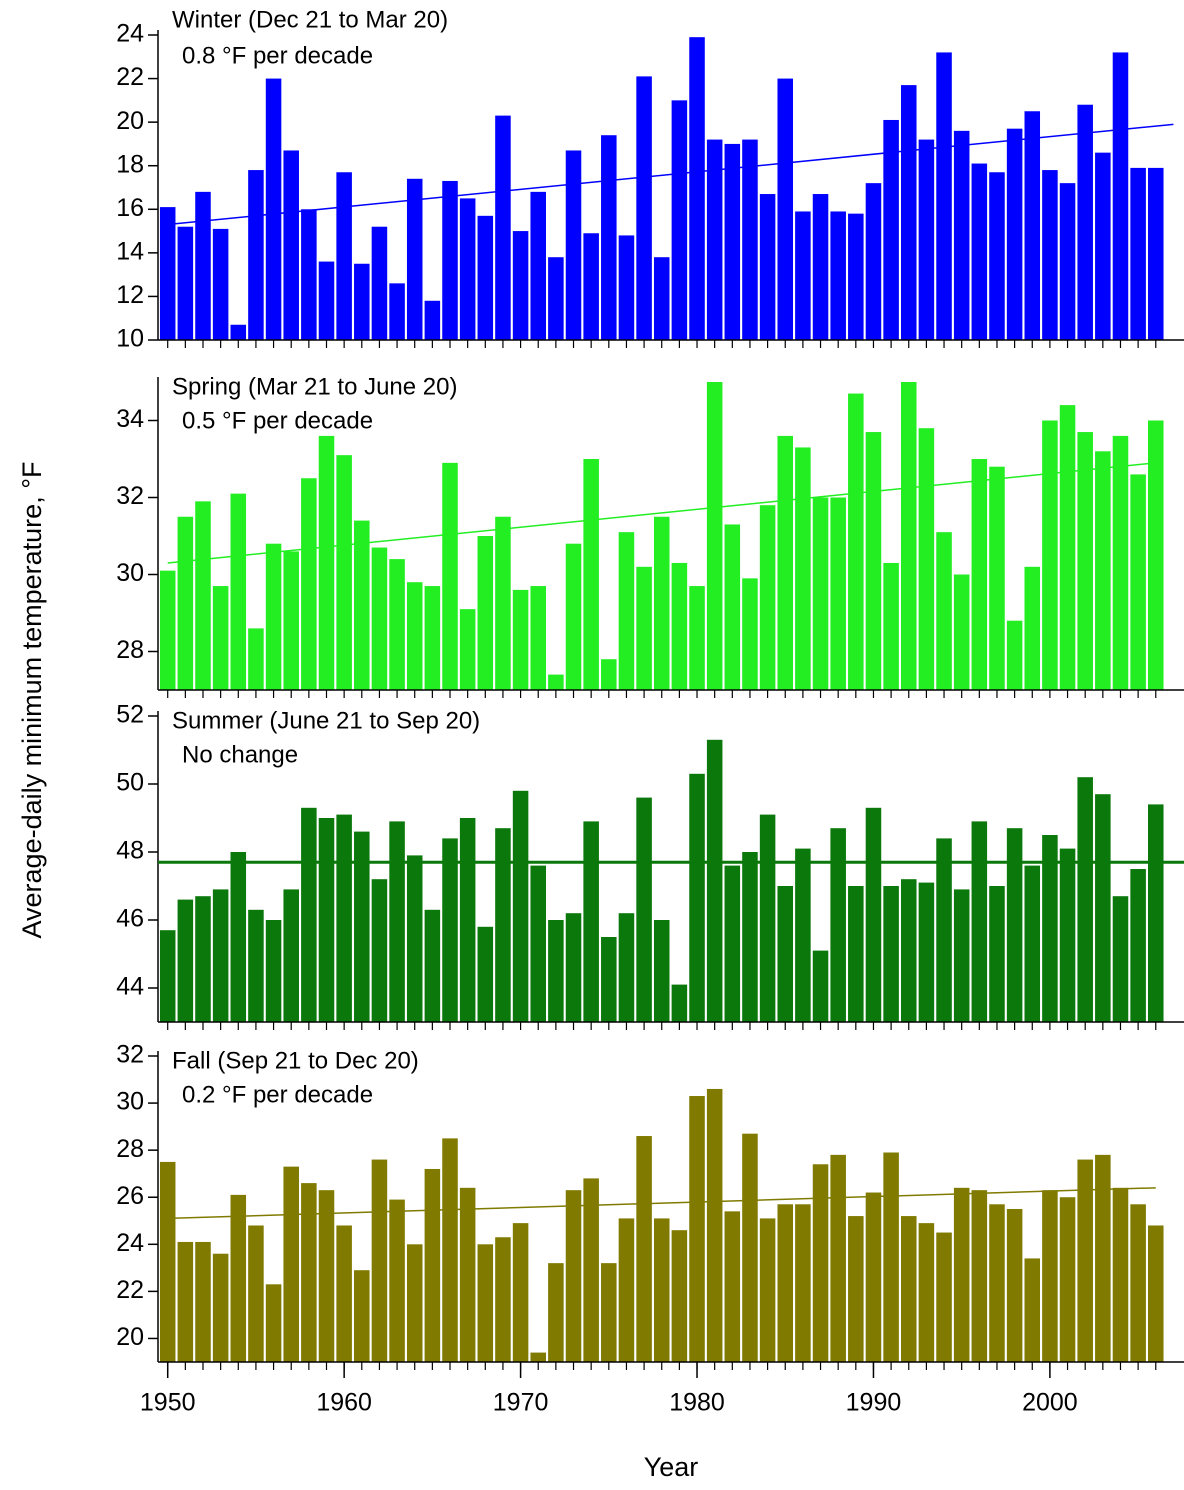 This screenshot has height=1490, width=1184. I want to click on panel-title: Summer (June 21 to Sep 20), so click(326, 720).